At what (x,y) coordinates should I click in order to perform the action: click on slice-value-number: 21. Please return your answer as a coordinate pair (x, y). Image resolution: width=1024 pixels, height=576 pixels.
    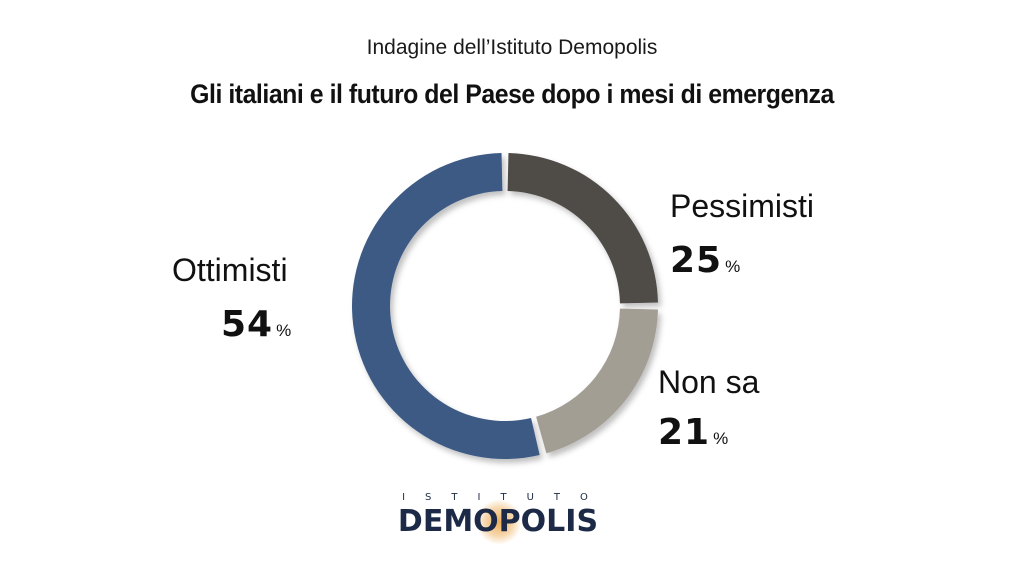
    Looking at the image, I should click on (684, 432).